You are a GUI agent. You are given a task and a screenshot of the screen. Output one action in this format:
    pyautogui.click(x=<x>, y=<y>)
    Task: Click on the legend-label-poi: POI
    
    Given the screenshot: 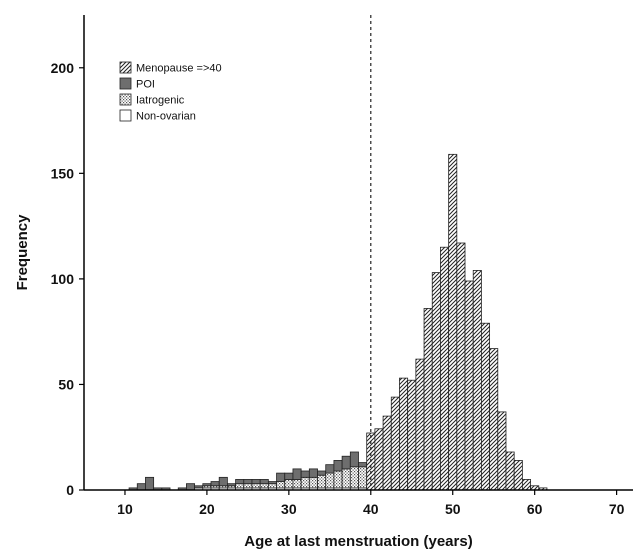 What is the action you would take?
    pyautogui.click(x=145, y=85)
    